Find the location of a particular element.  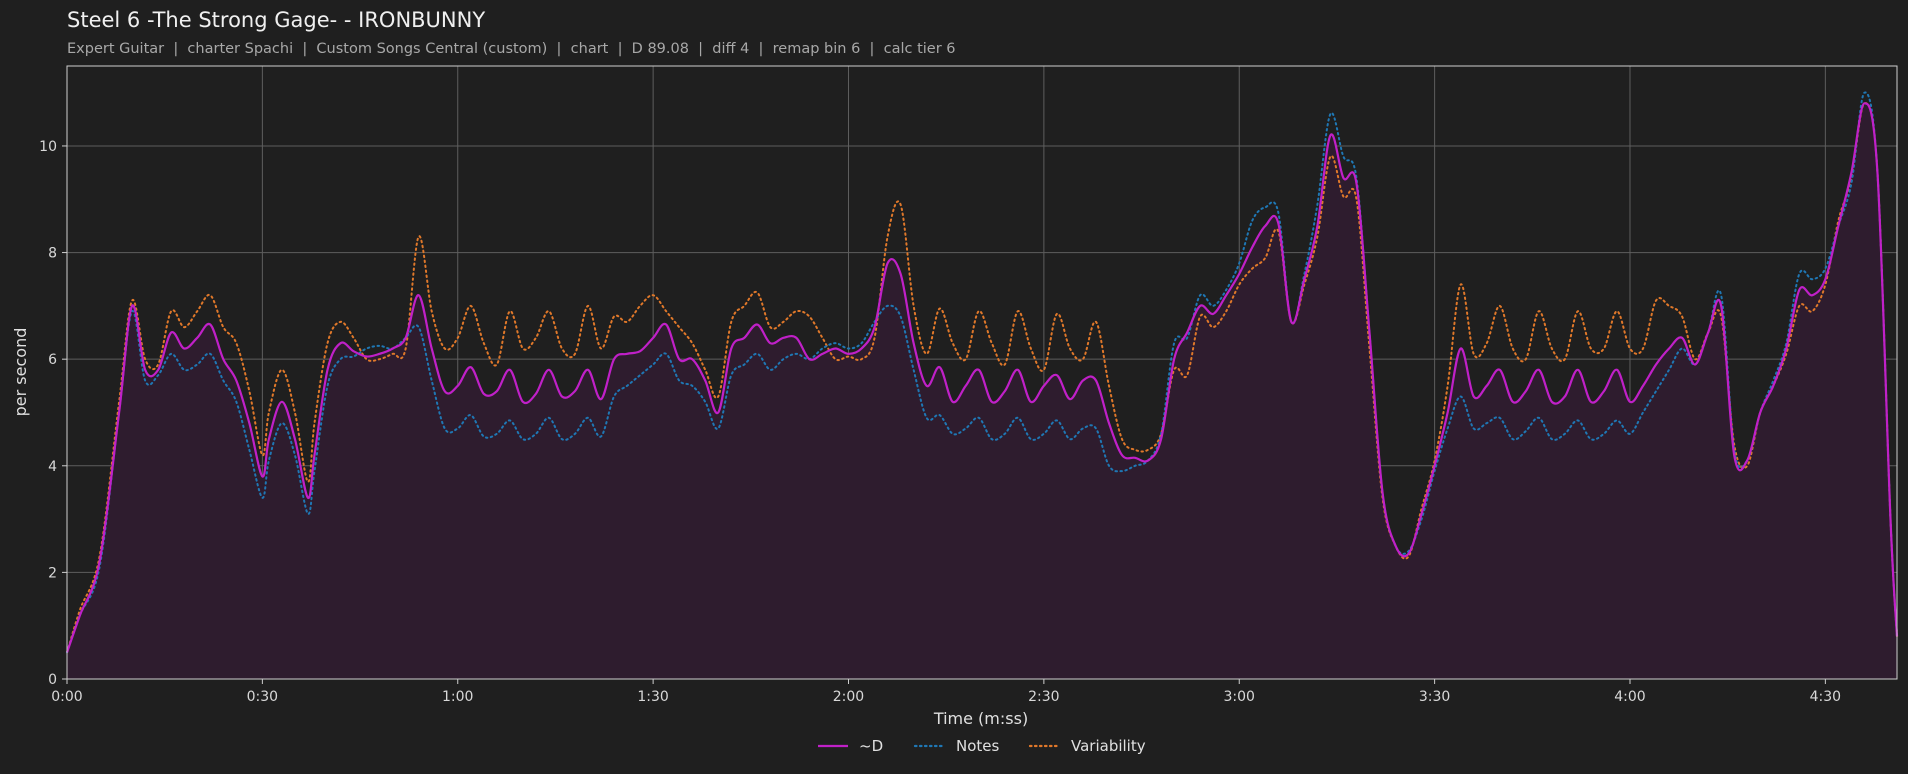

chart-title: Steel 6 -The Strong Gage- - IRONBUNNY is located at coordinates (276, 20).